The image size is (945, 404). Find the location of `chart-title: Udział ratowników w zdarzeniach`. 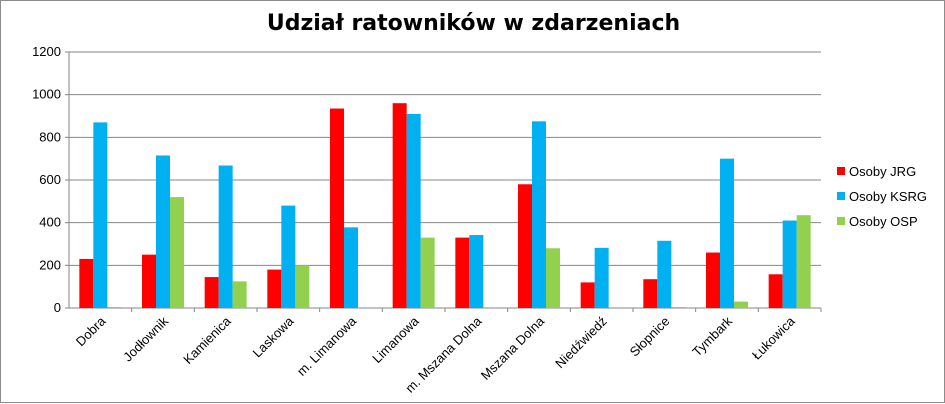

chart-title: Udział ratowników w zdarzeniach is located at coordinates (473, 23).